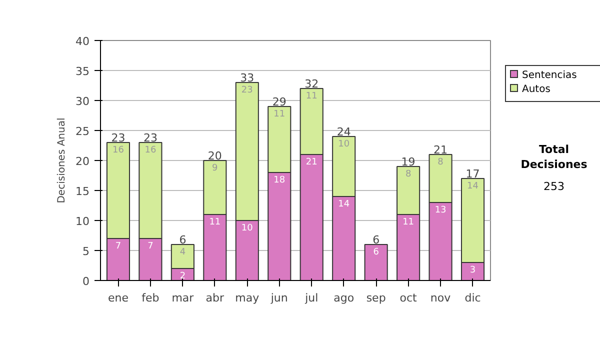 Image resolution: width=600 pixels, height=340 pixels. I want to click on data-label: 2, so click(183, 277).